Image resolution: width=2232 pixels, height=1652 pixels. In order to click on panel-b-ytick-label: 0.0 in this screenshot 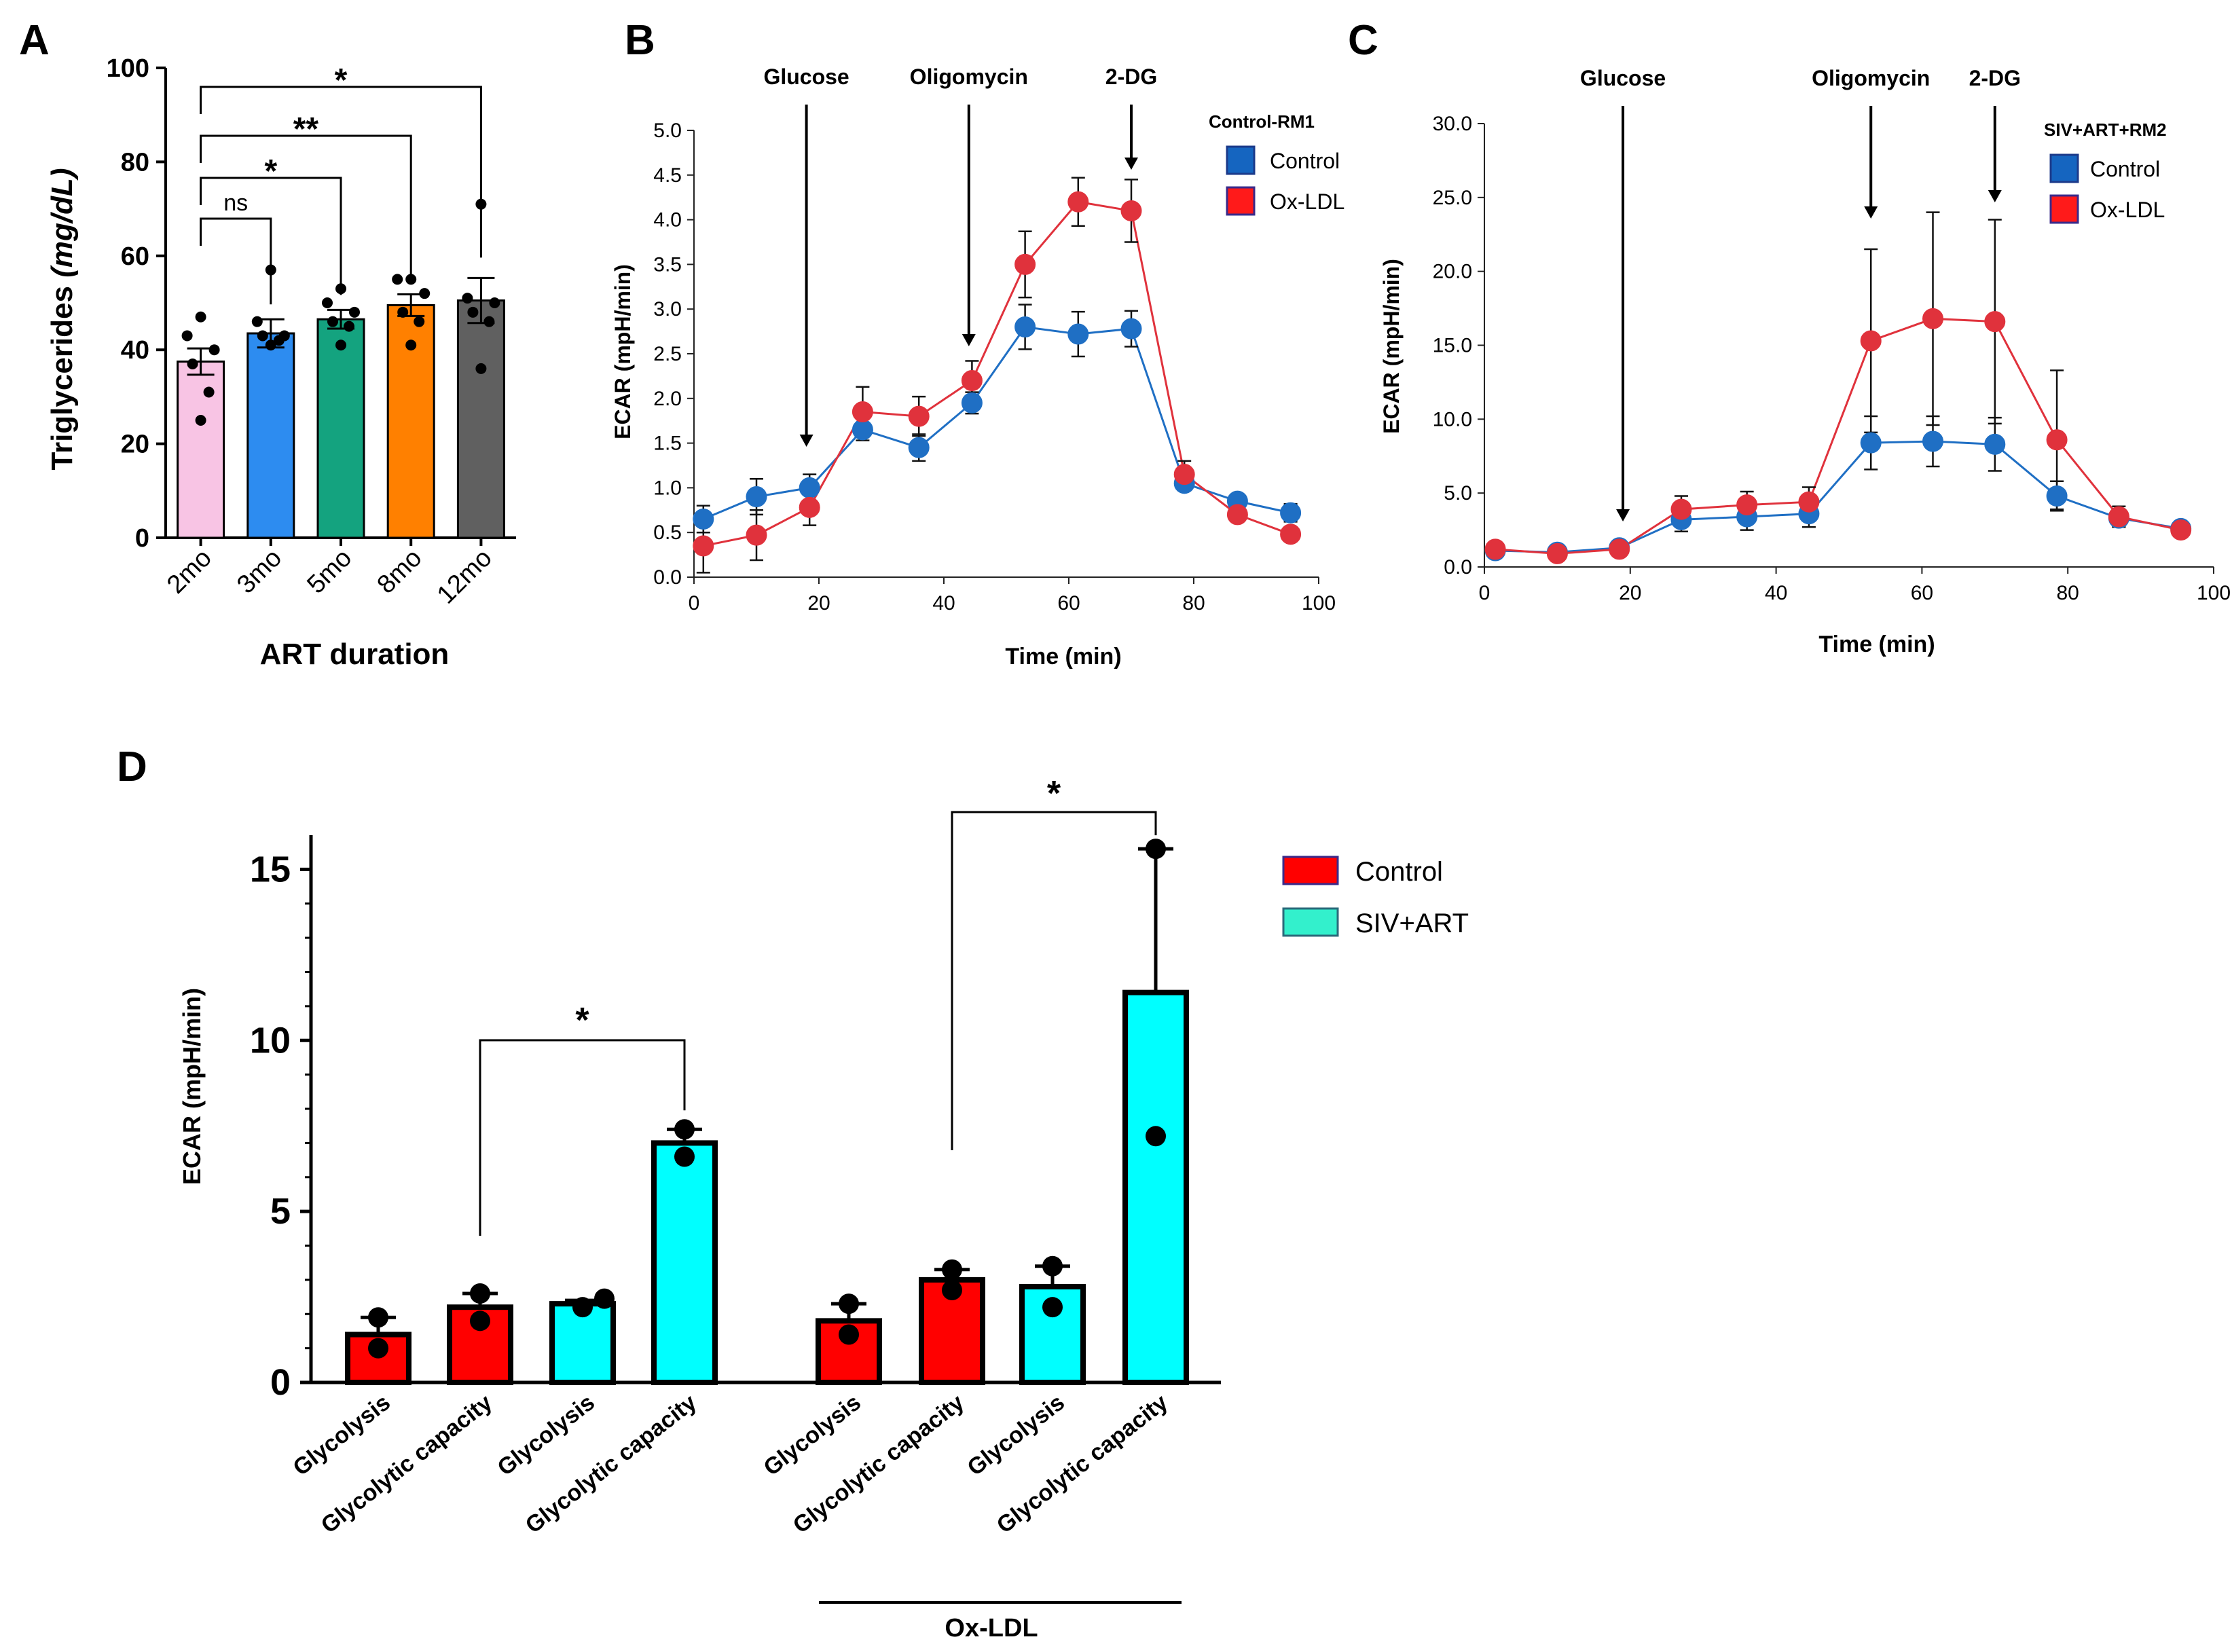, I will do `click(667, 577)`.